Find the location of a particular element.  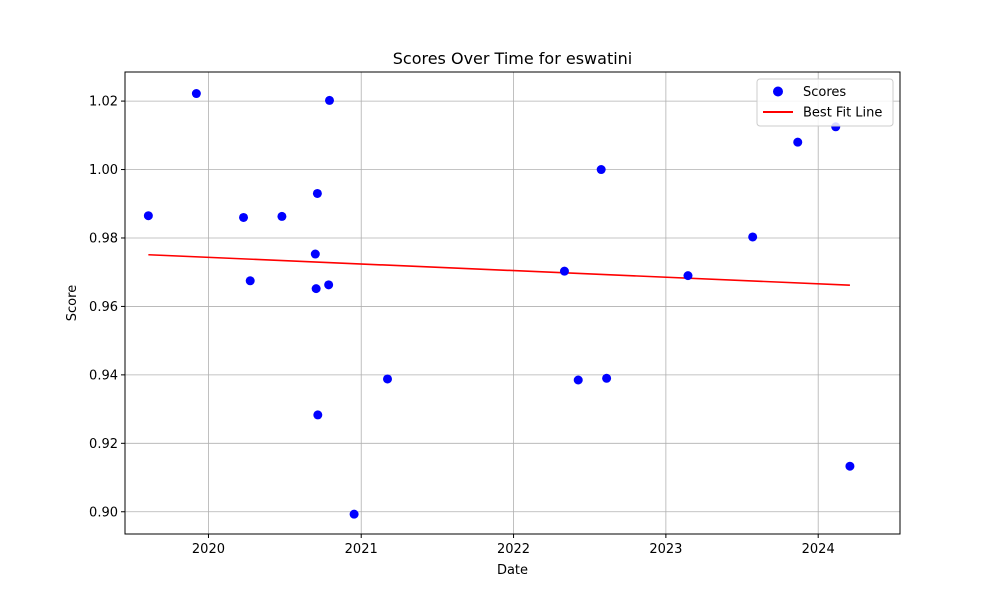

best-fit-line is located at coordinates (499, 269).